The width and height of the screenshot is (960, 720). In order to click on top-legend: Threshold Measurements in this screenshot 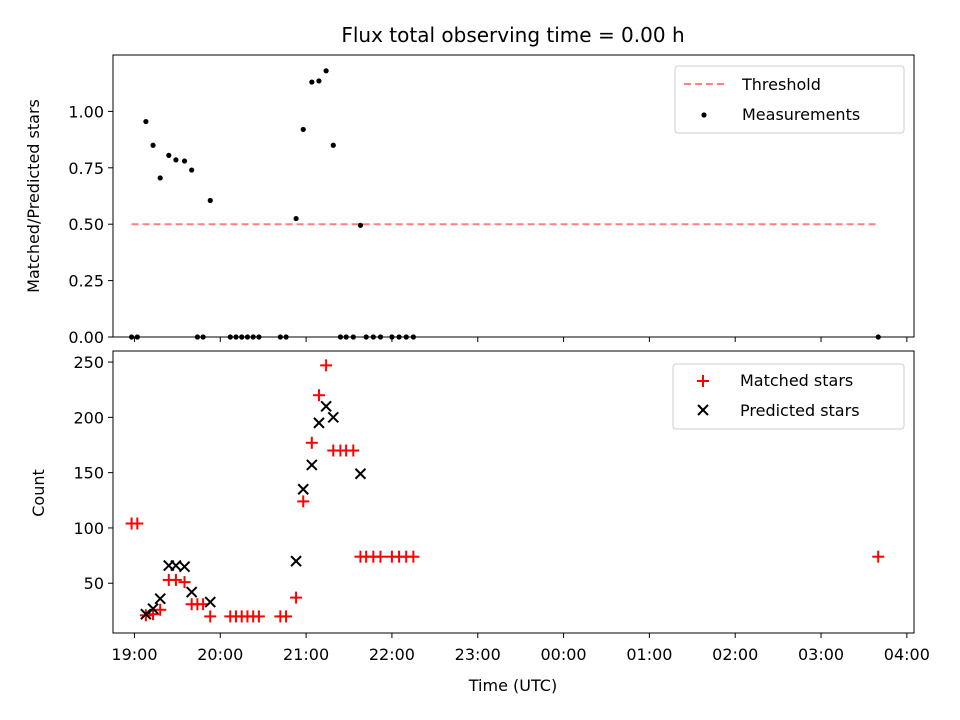, I will do `click(789, 99)`.